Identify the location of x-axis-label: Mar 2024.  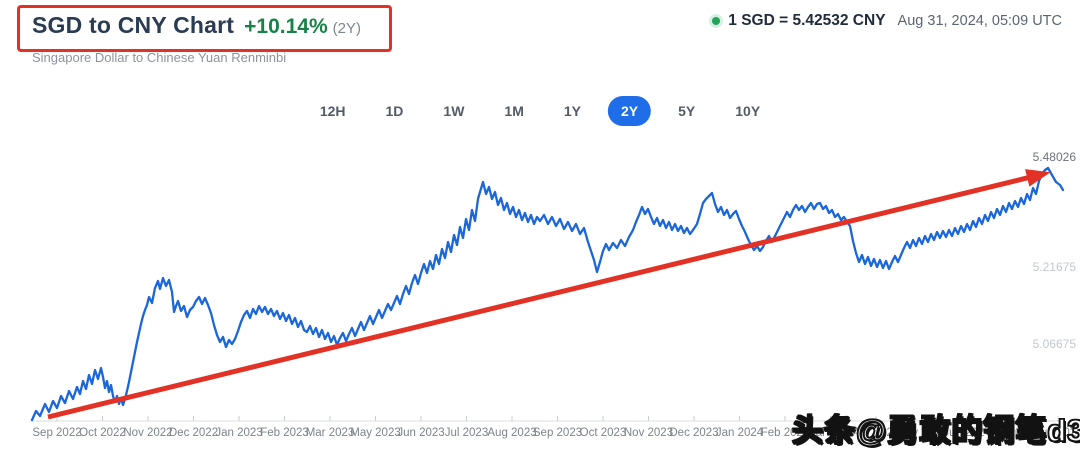
(830, 433).